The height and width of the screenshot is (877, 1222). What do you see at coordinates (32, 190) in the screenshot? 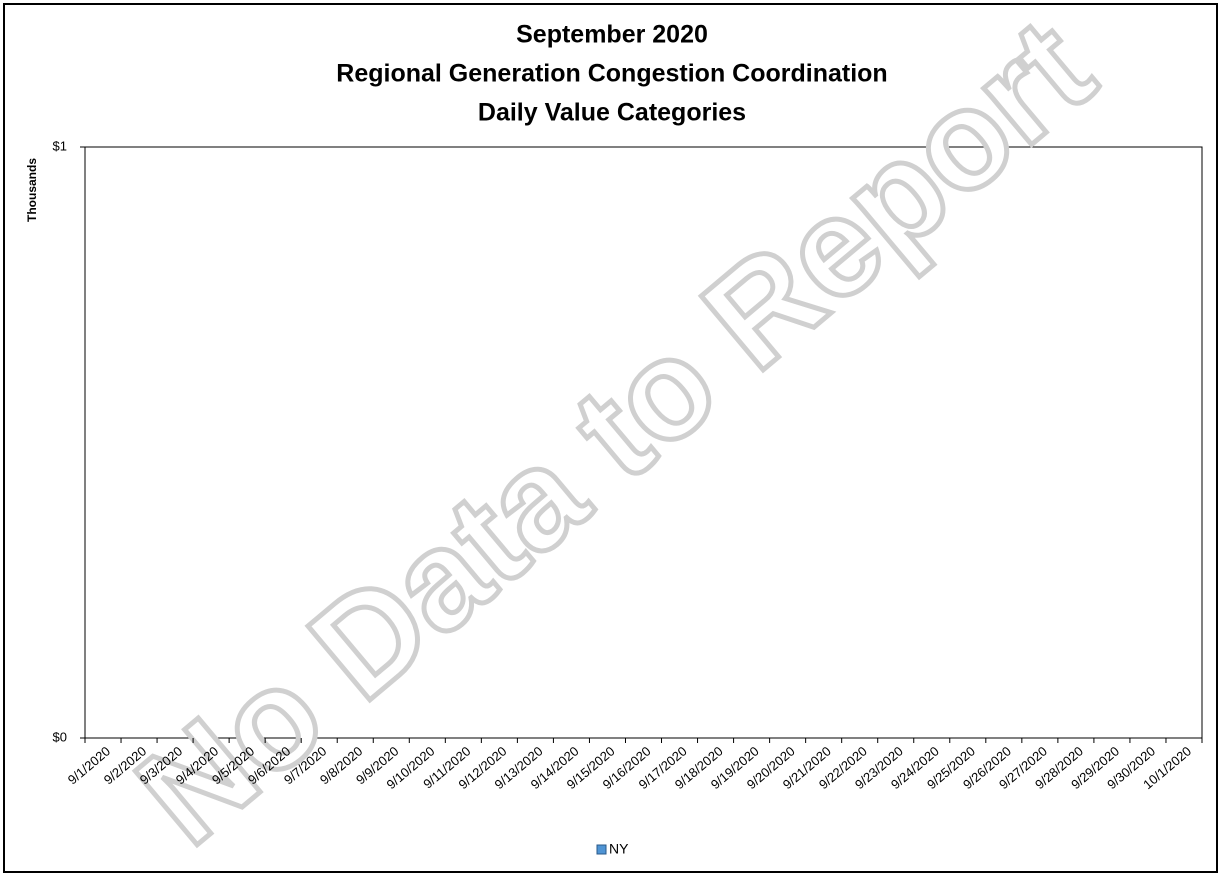
I see `y-axis-label: Thousands` at bounding box center [32, 190].